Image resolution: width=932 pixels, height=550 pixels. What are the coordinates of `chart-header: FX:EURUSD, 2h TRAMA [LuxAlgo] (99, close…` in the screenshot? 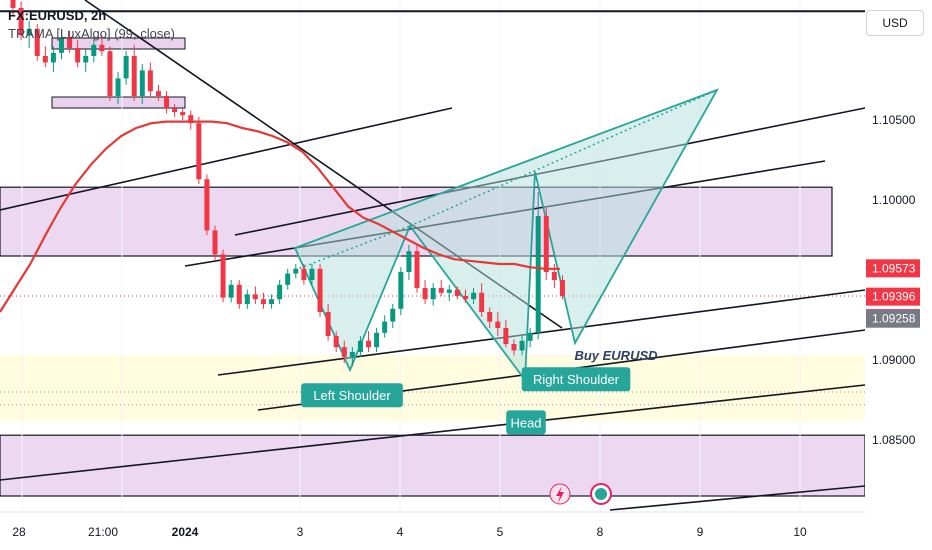 It's located at (91, 24).